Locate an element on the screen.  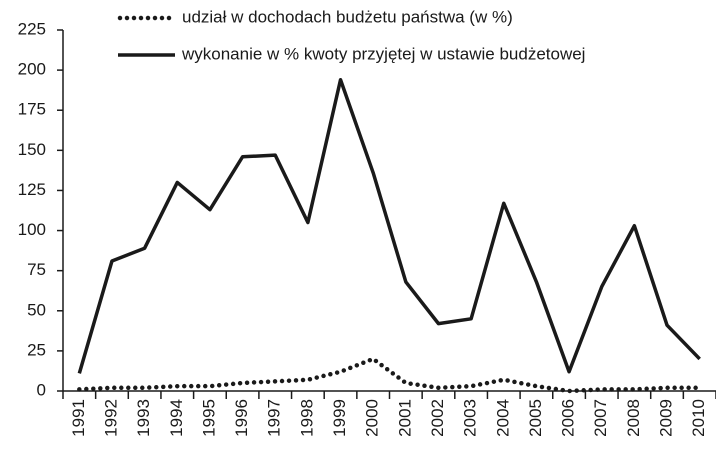
x-tick-label: 2004 is located at coordinates (502, 418).